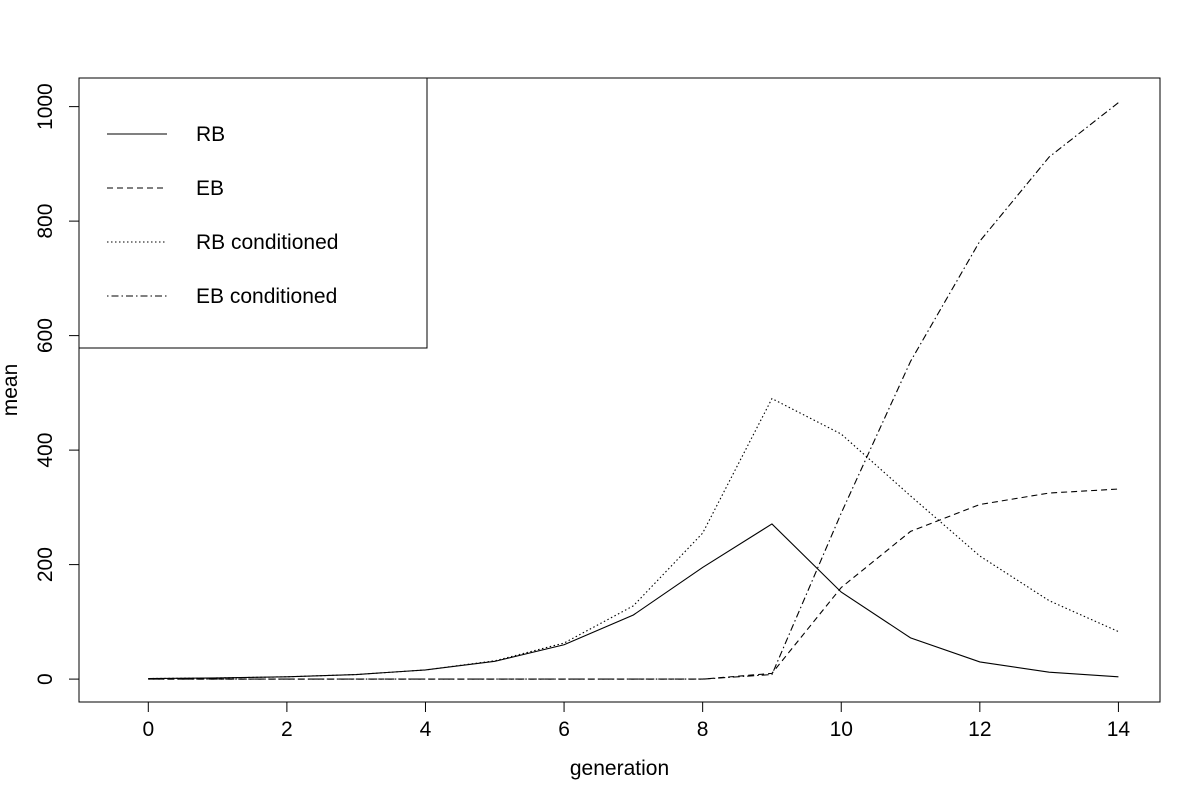 The width and height of the screenshot is (1200, 800). Describe the element at coordinates (287, 729) in the screenshot. I see `x-tick-label: 2` at that location.